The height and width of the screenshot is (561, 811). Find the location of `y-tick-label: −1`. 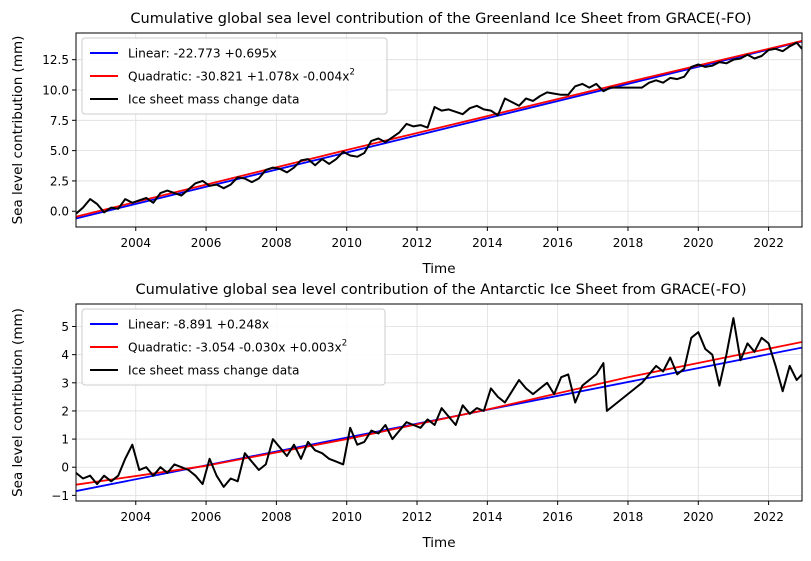

y-tick-label: −1 is located at coordinates (60, 496).